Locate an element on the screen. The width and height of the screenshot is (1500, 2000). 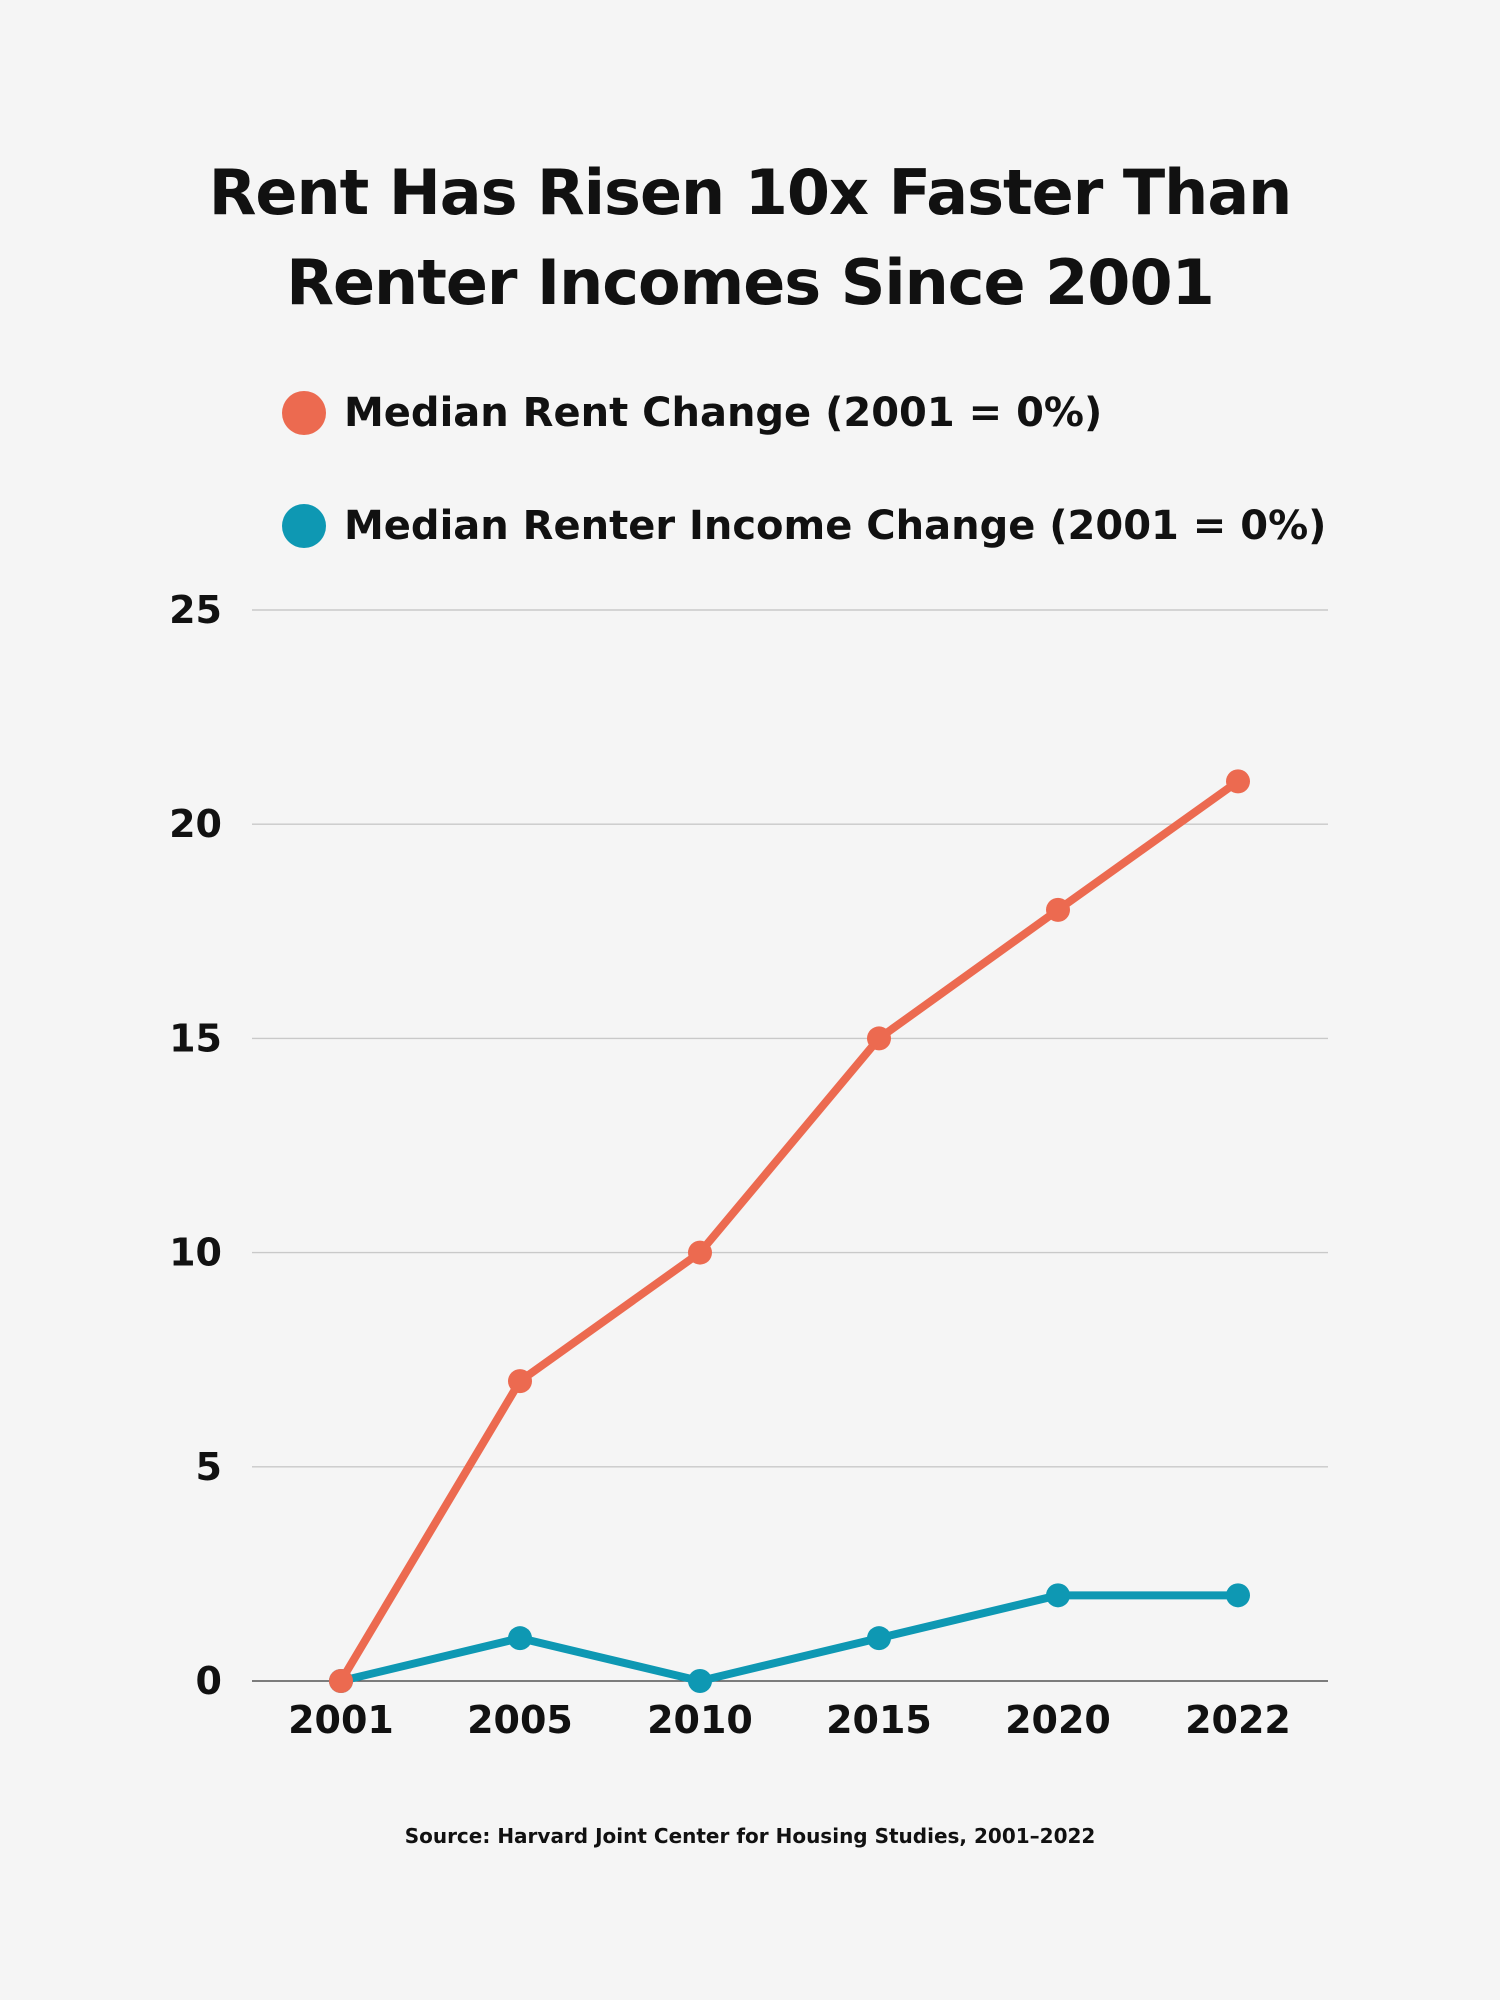
legend-label-rent: Median Rent Change (2001 = 0%) is located at coordinates (723, 413).